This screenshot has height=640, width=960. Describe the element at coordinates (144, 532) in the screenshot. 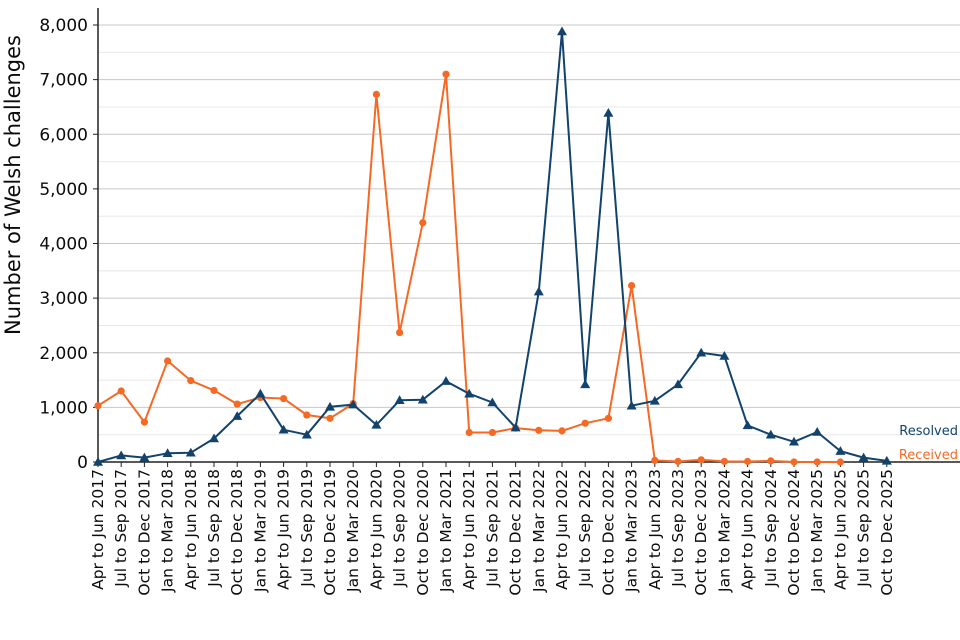

I see `x-tick-label: Oct to Dec 2017` at that location.